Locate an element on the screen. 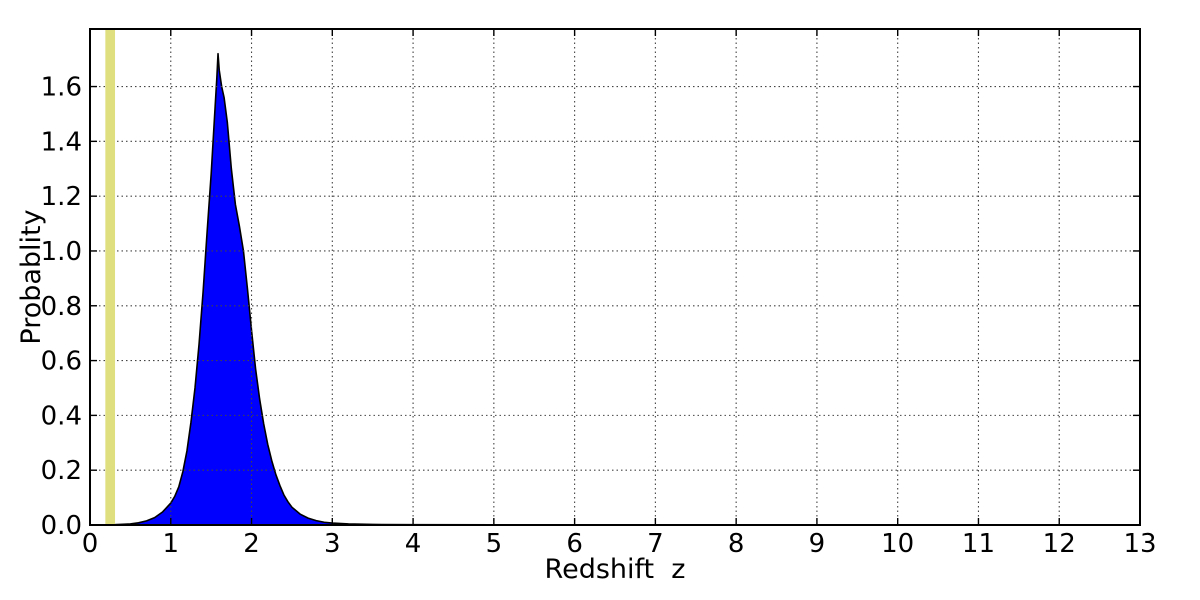 Image resolution: width=1200 pixels, height=600 pixels. vertical-band is located at coordinates (110, 277).